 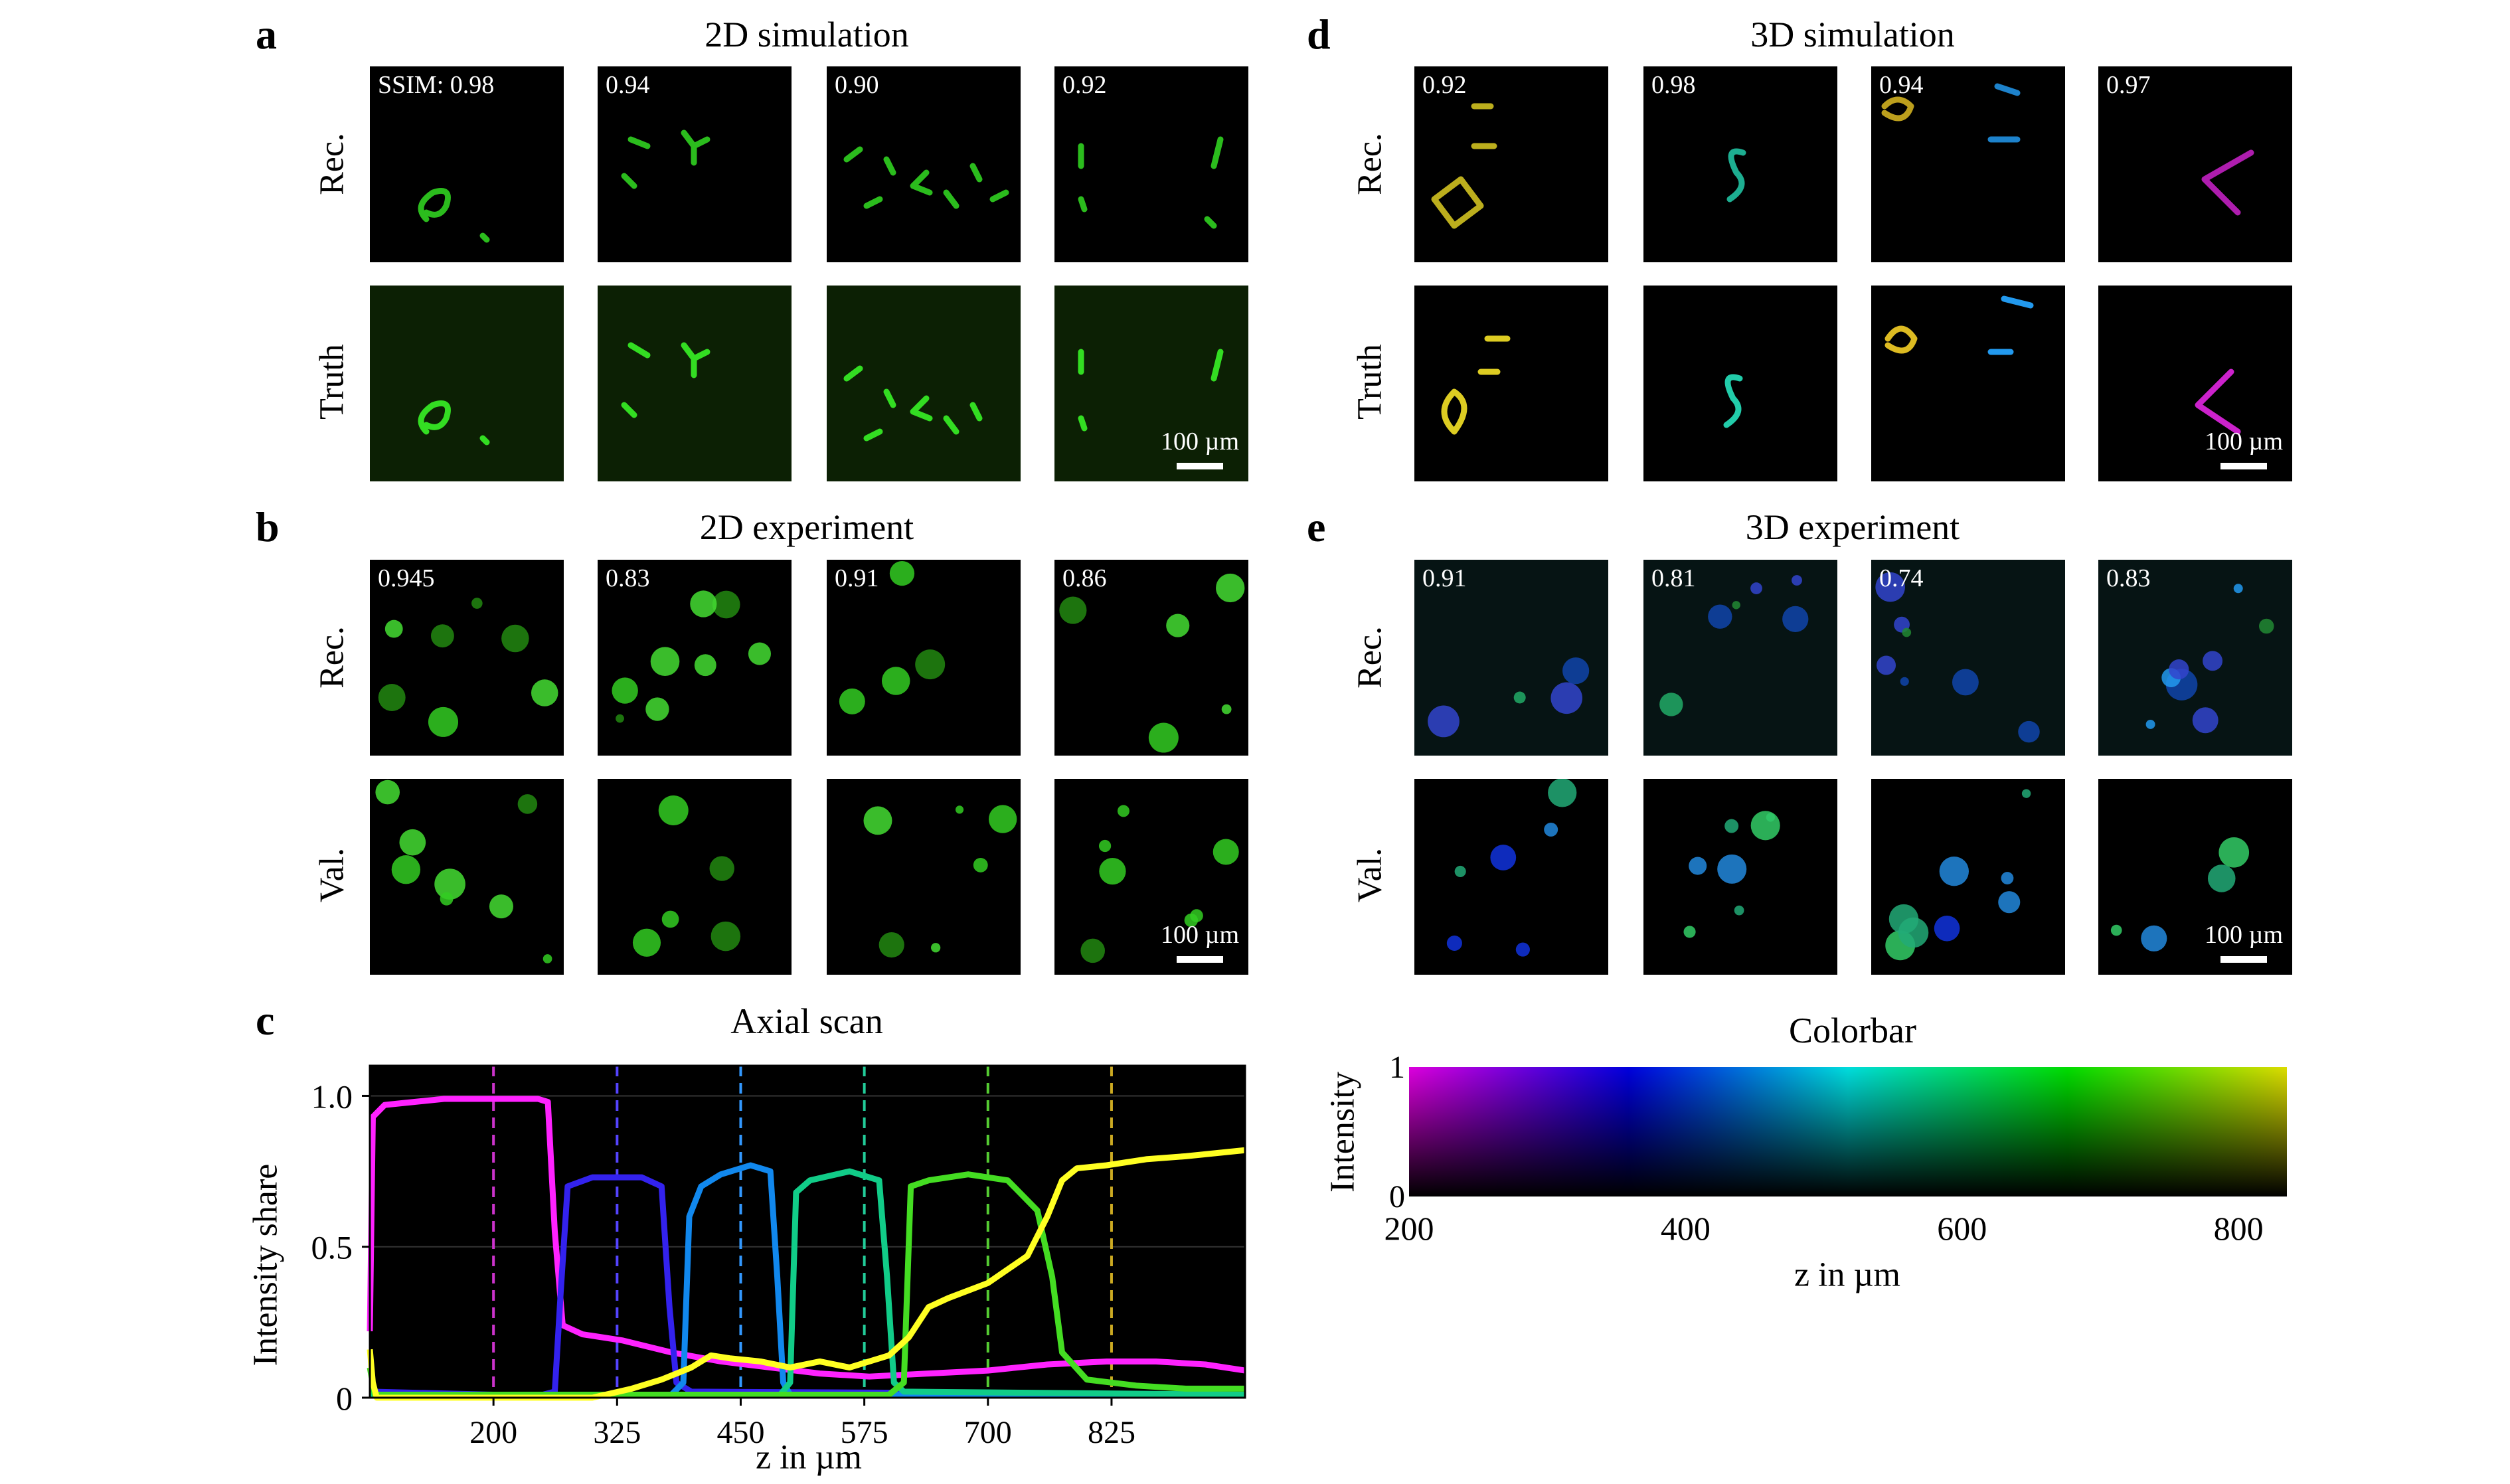 What do you see at coordinates (1852, 1030) in the screenshot?
I see `colorbar-title: Colorbar` at bounding box center [1852, 1030].